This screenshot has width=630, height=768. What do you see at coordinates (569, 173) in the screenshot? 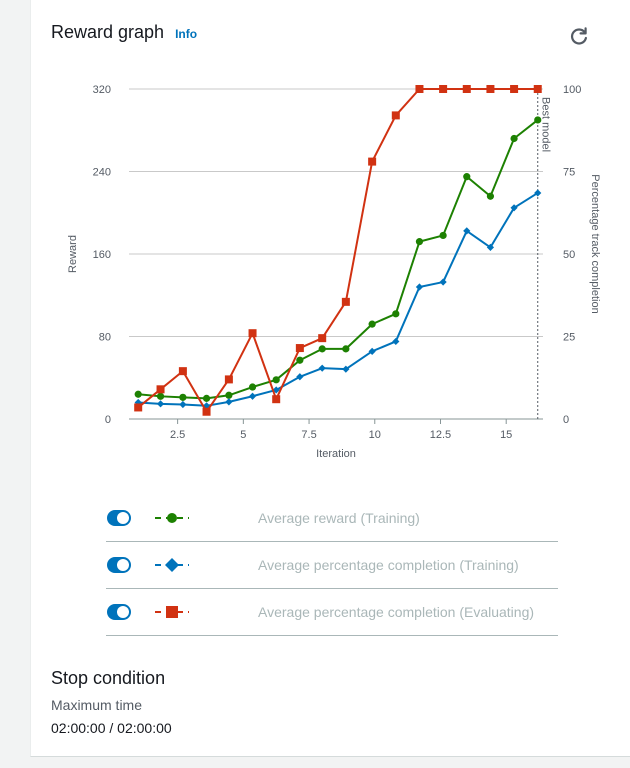
I see `y2-tick-label: 75` at bounding box center [569, 173].